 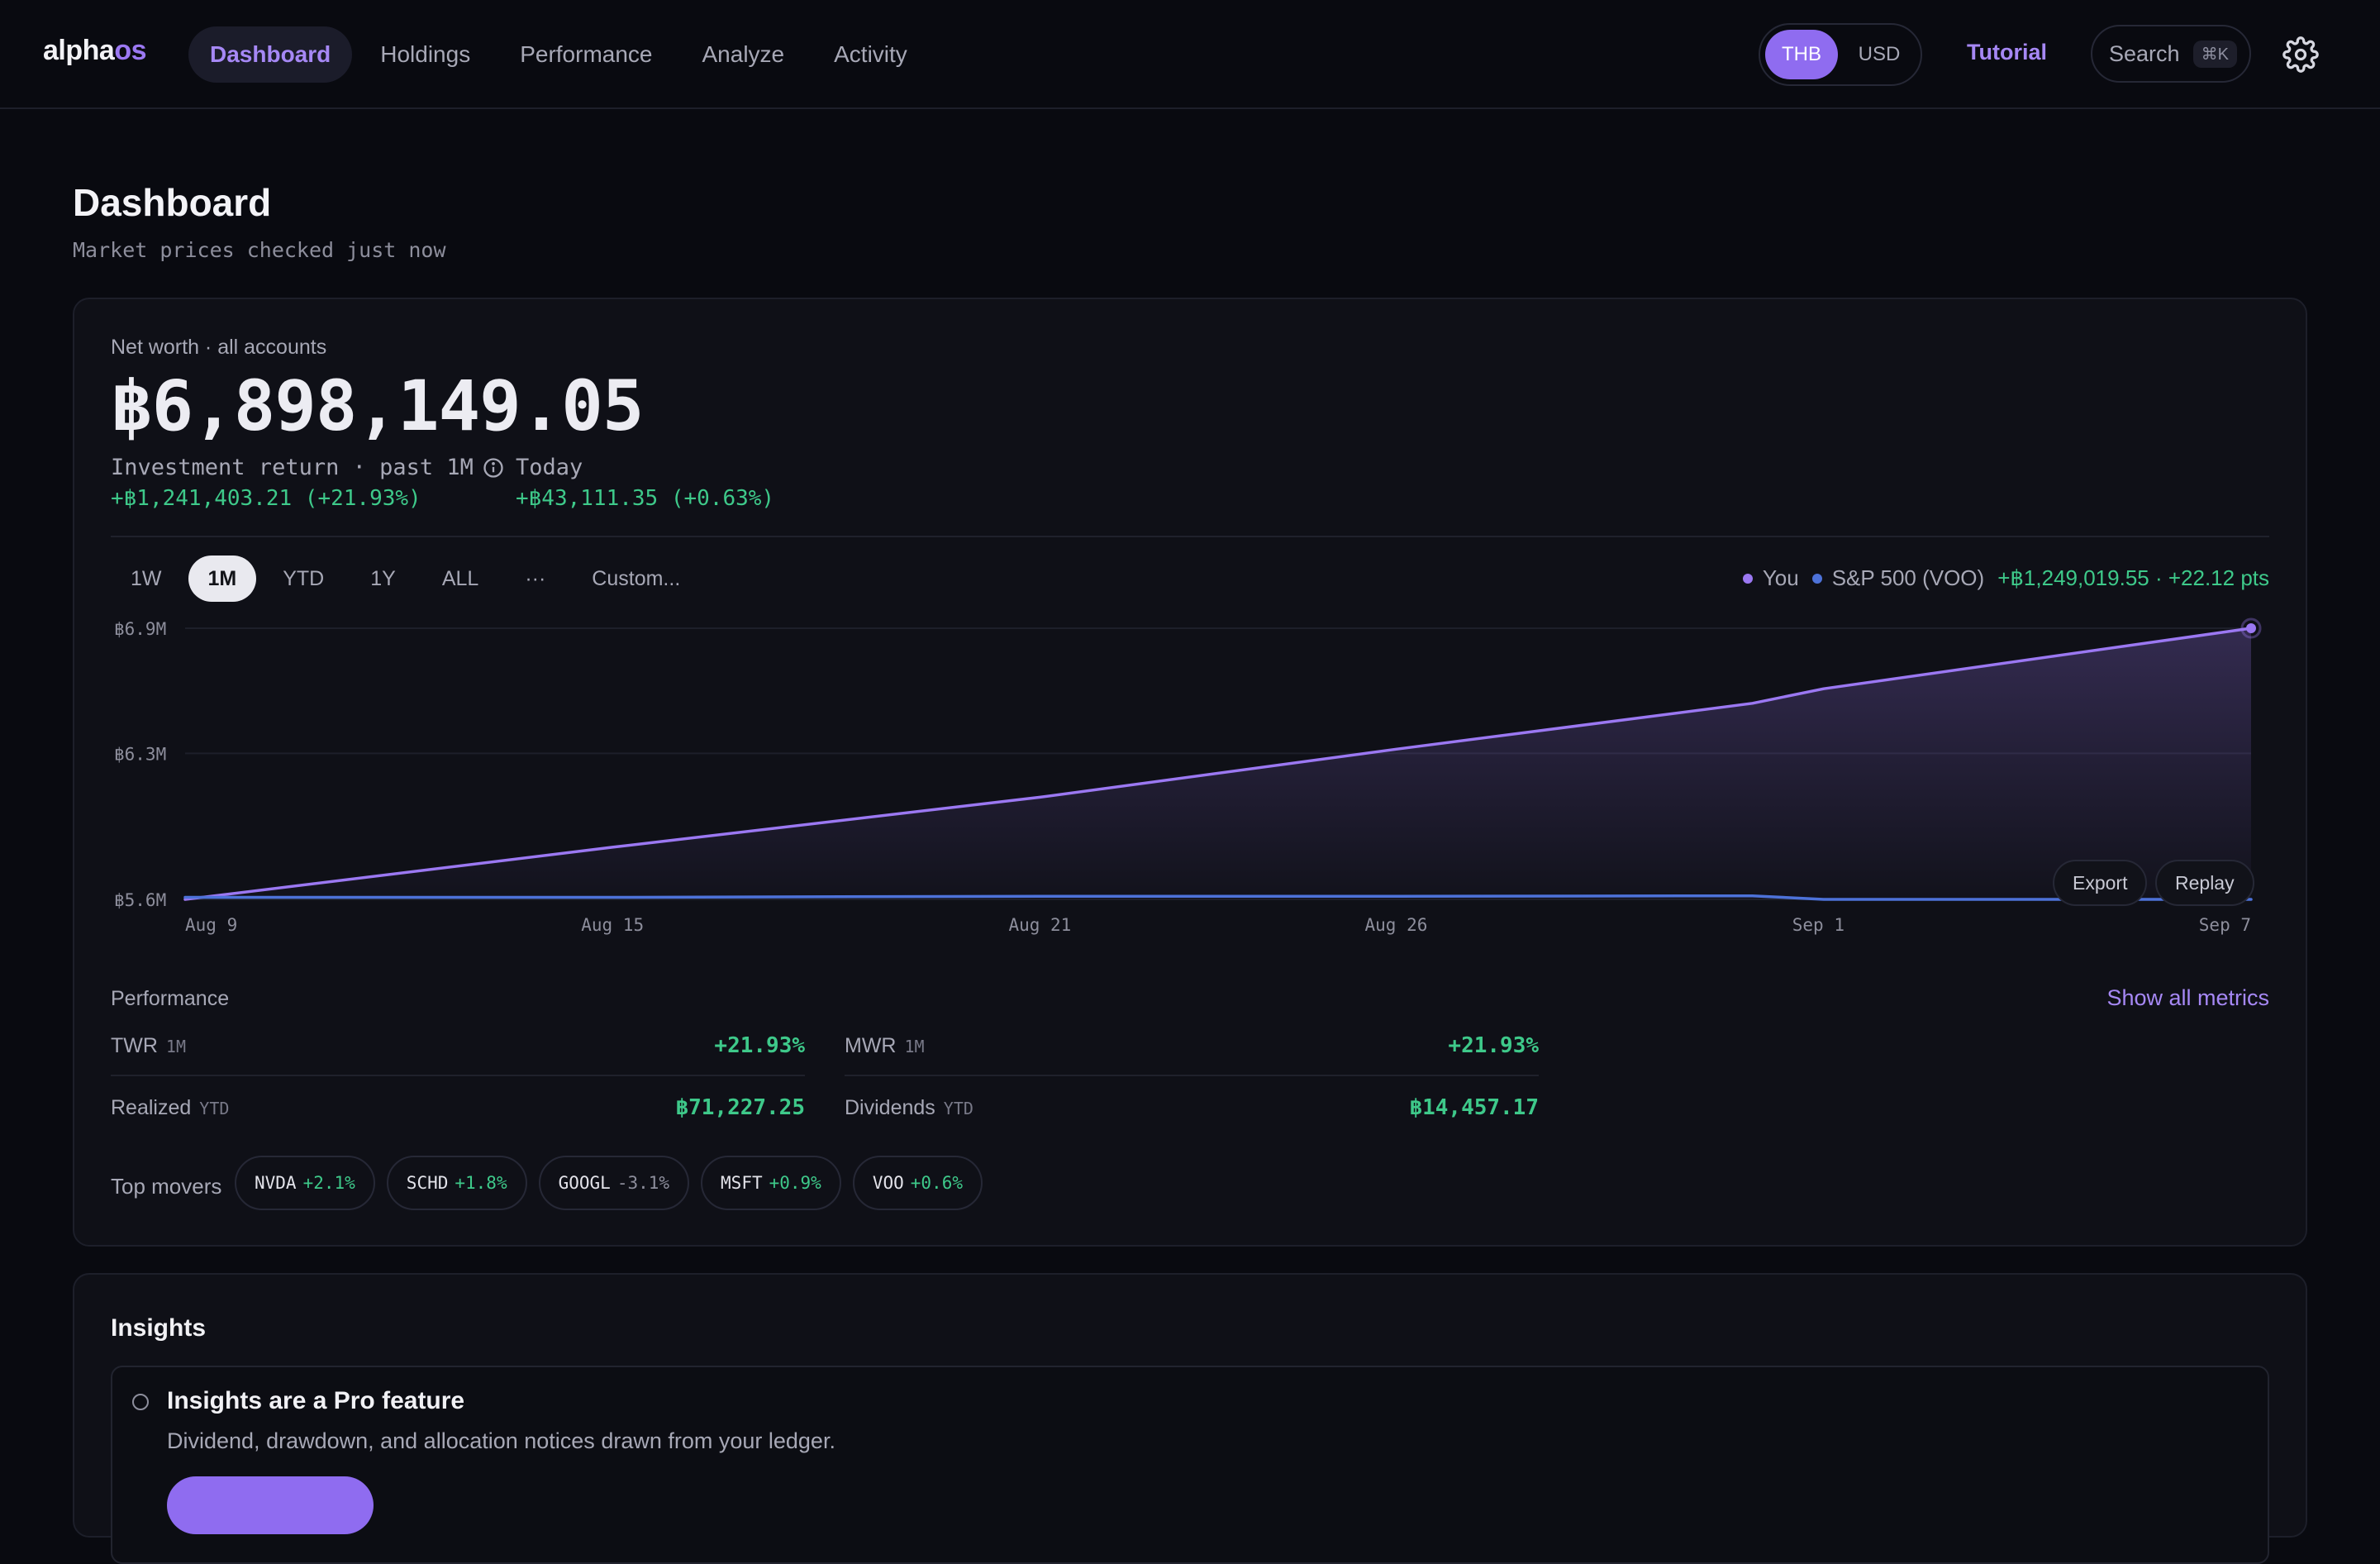 What do you see at coordinates (134, 1045) in the screenshot?
I see `metric-label: TWR` at bounding box center [134, 1045].